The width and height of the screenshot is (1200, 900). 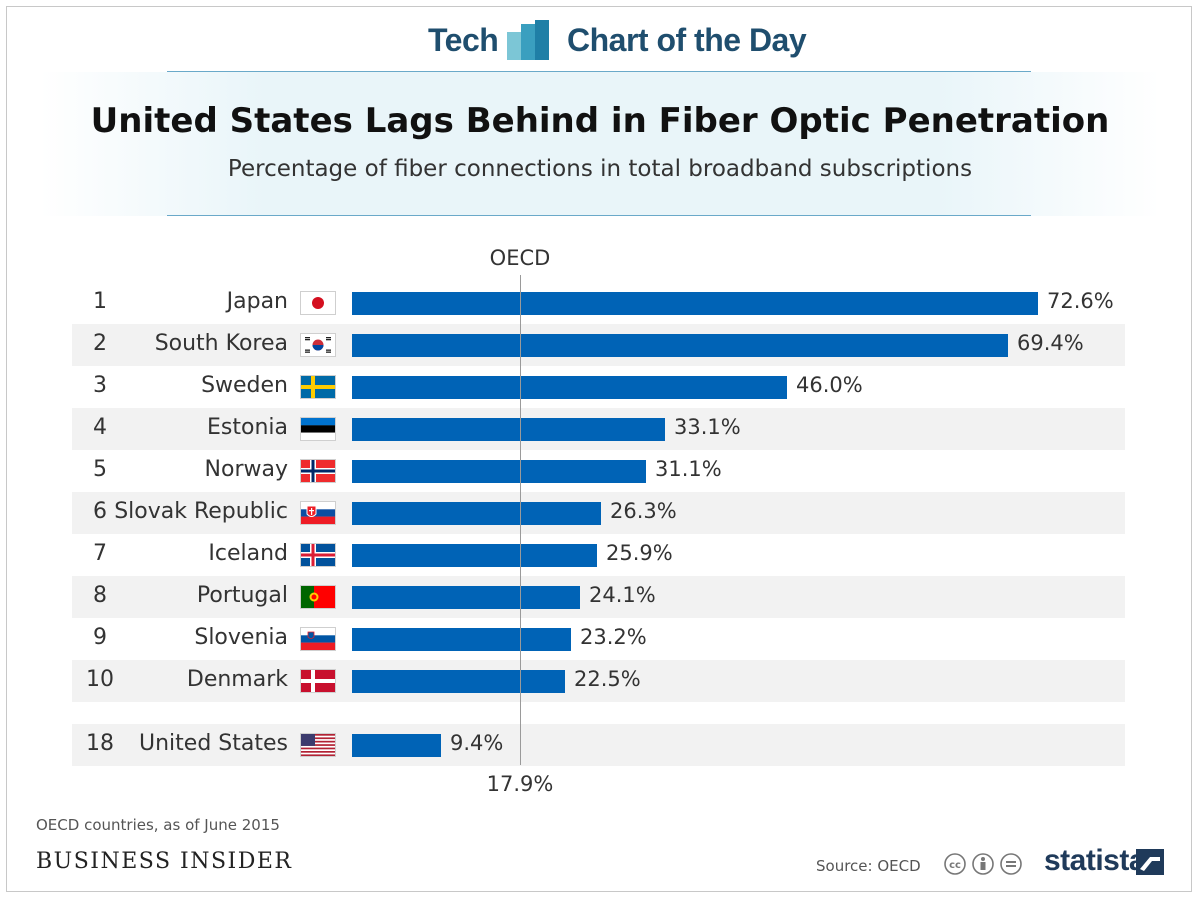 I want to click on rank-label: 3, so click(x=100, y=385).